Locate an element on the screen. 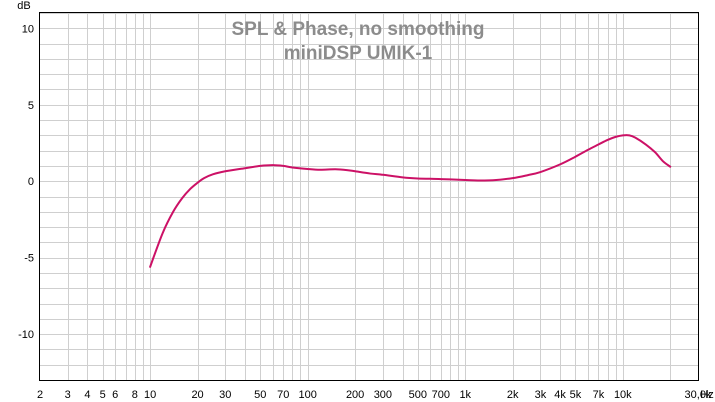  x-tick-label: 3k is located at coordinates (541, 395).